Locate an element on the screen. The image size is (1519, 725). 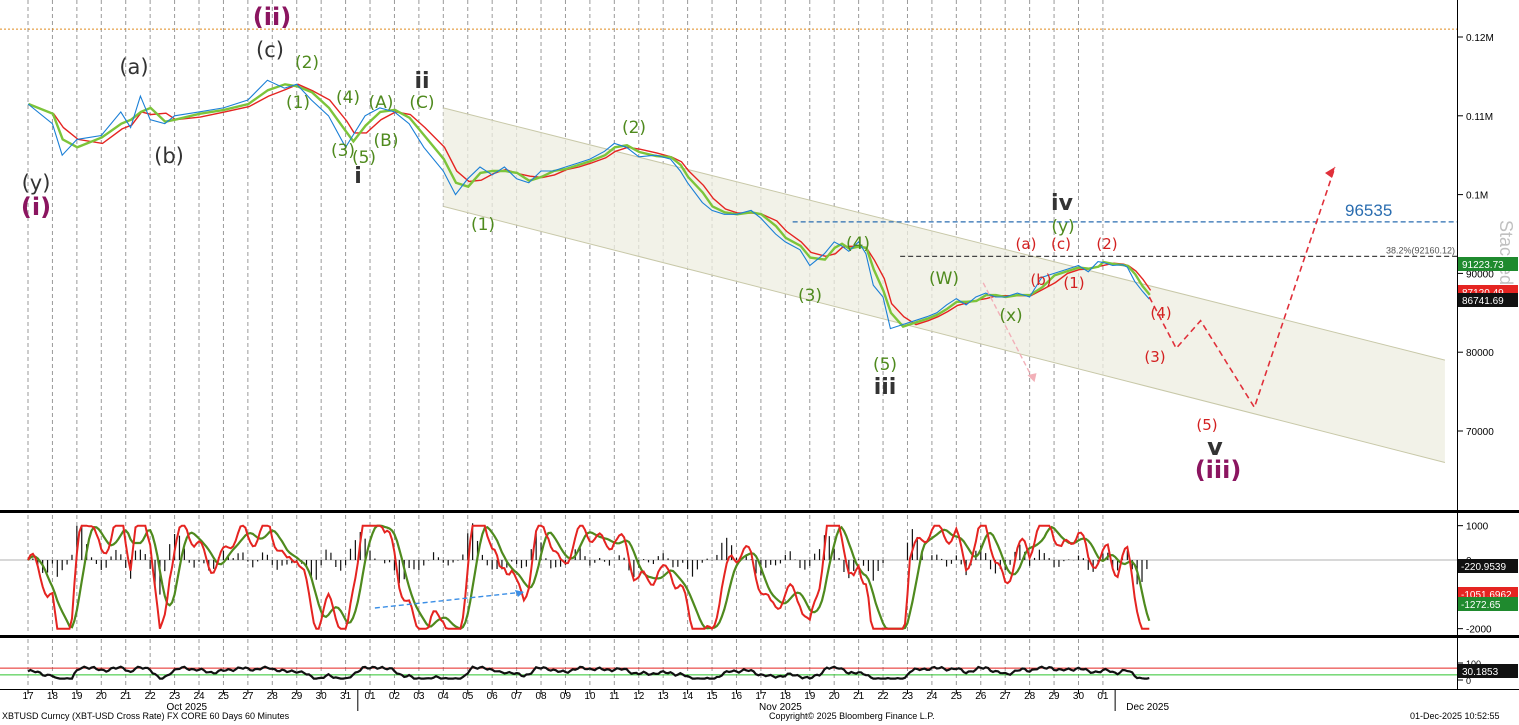
wave-label: (ii) is located at coordinates (272, 17).